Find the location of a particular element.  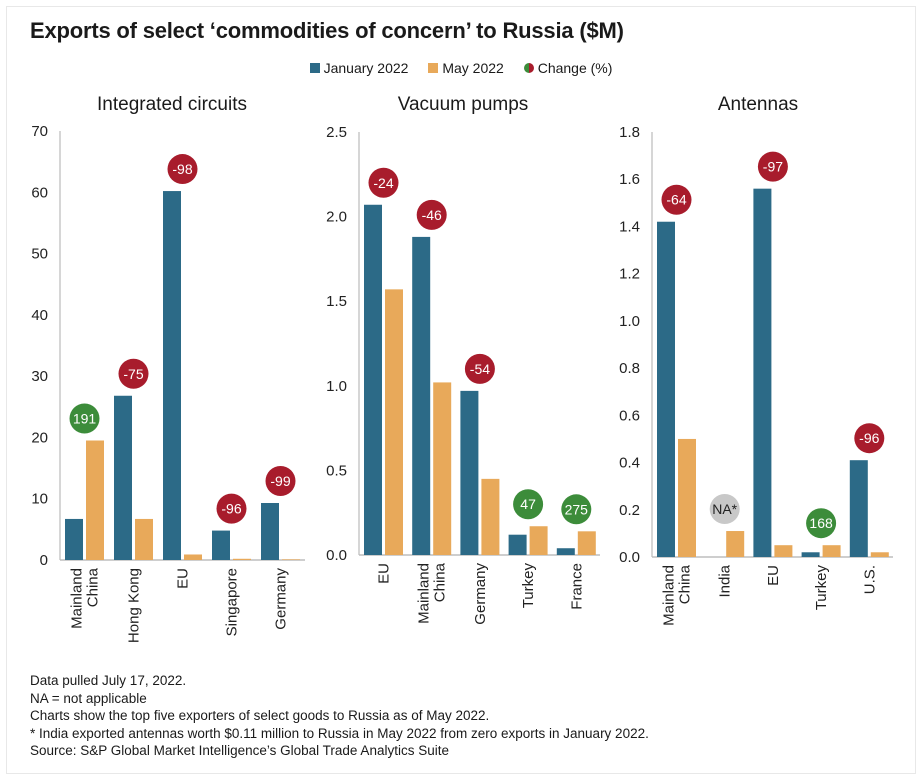

change-label: NA* is located at coordinates (724, 509).